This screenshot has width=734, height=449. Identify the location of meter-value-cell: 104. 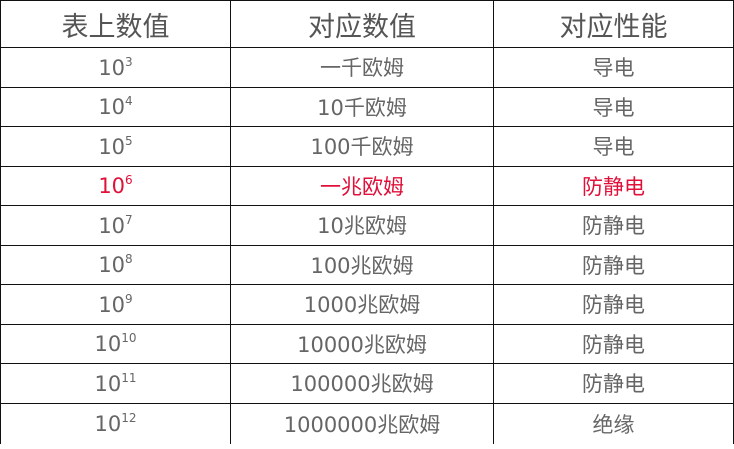
(115, 106).